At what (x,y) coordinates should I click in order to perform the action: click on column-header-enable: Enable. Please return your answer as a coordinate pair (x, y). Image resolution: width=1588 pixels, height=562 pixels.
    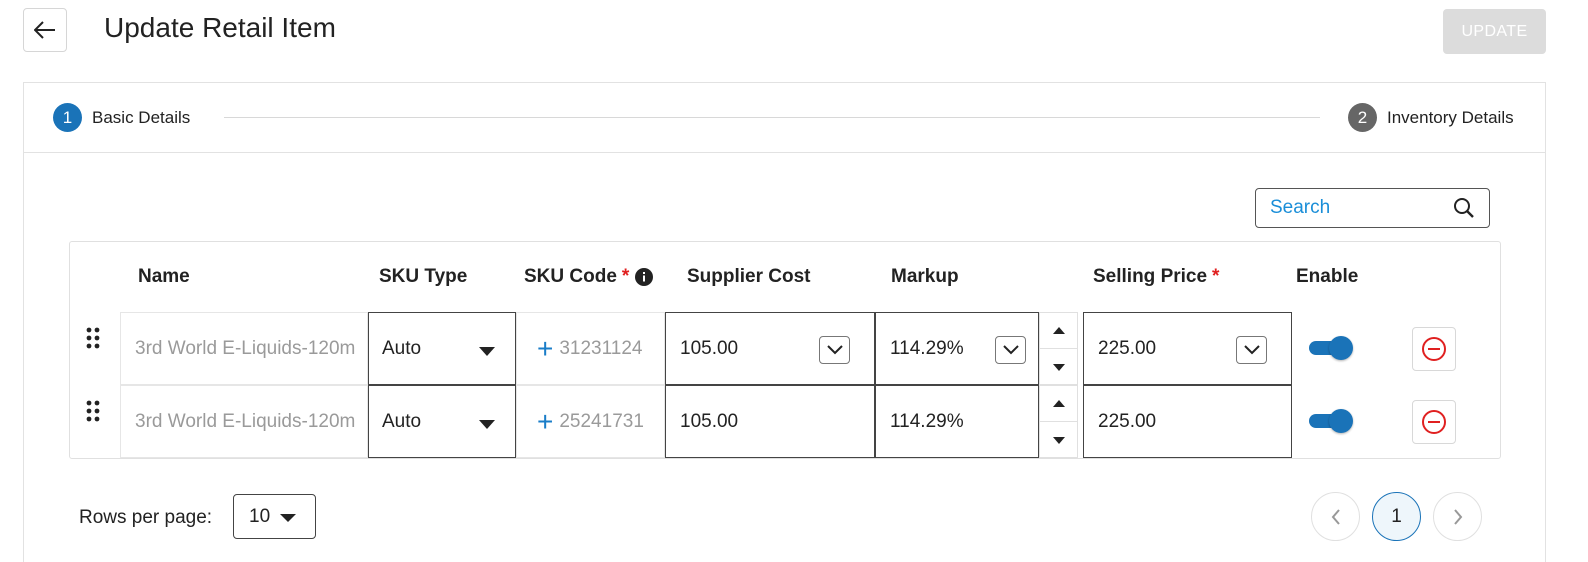
    Looking at the image, I should click on (1327, 277).